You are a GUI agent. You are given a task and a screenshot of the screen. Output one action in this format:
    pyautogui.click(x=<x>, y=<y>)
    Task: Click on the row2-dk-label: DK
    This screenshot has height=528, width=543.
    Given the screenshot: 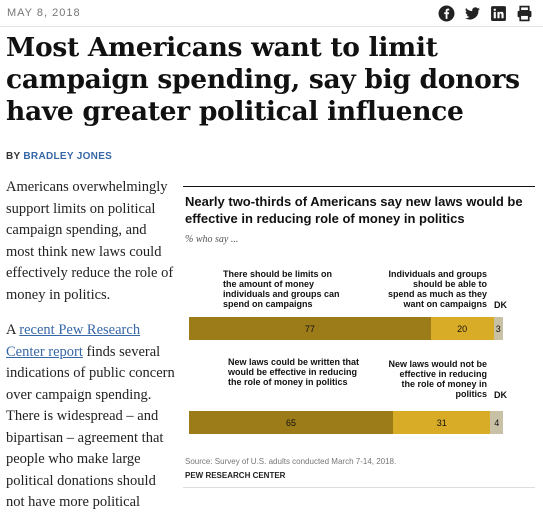 What is the action you would take?
    pyautogui.click(x=500, y=395)
    